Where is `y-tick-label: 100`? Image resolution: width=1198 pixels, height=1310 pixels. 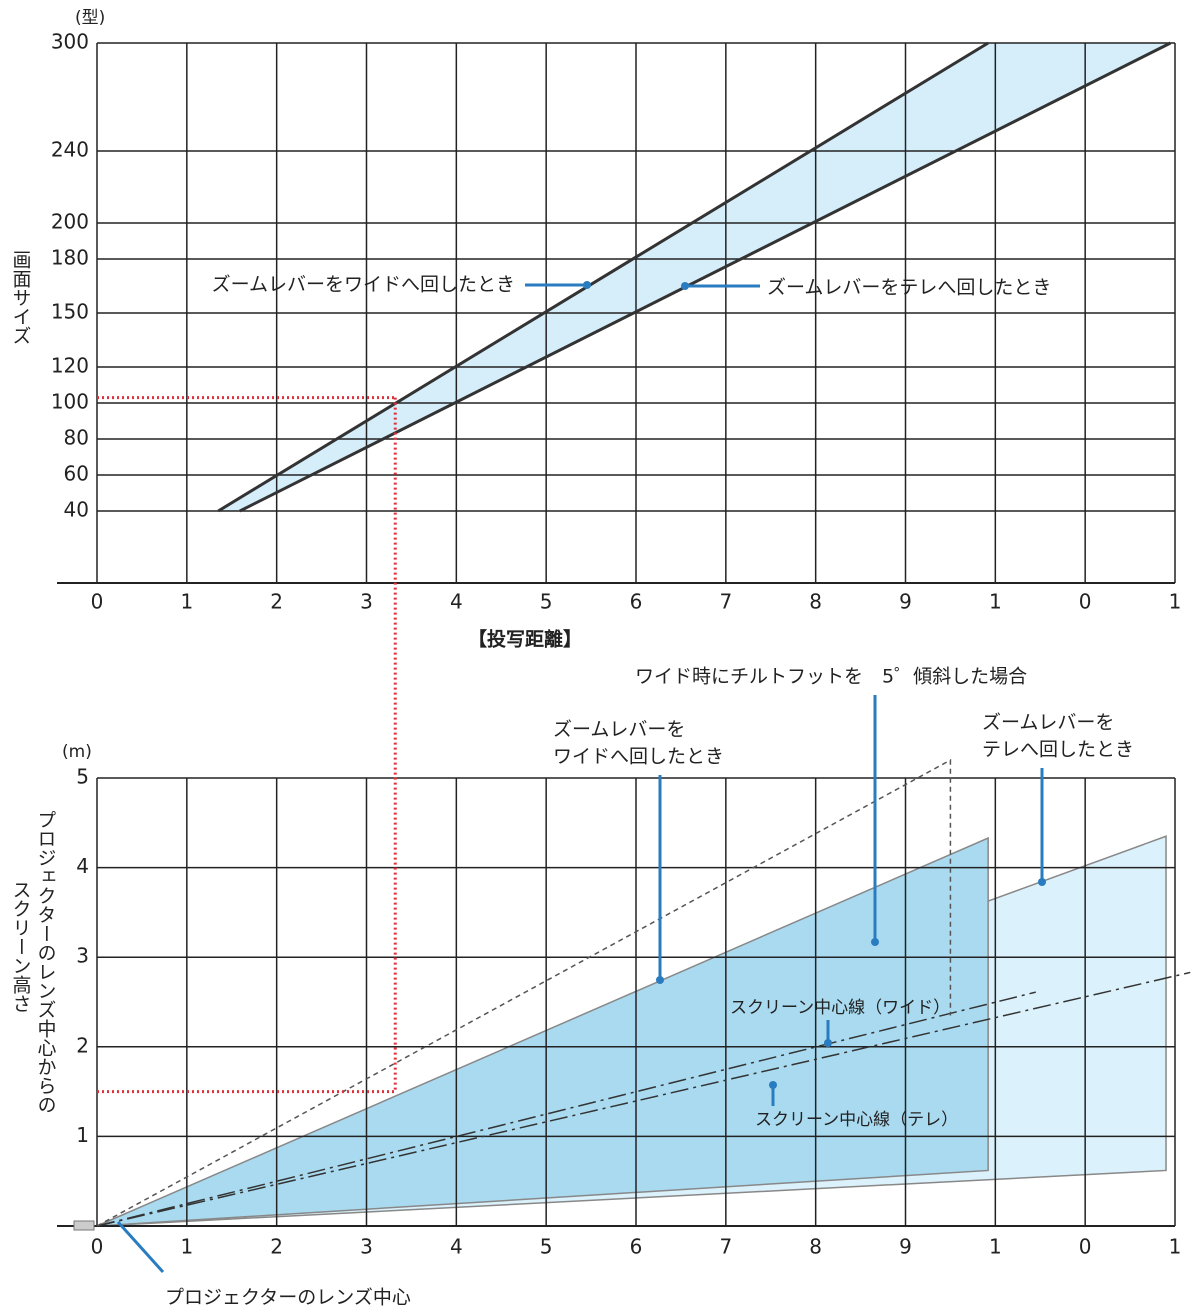
y-tick-label: 100 is located at coordinates (70, 402).